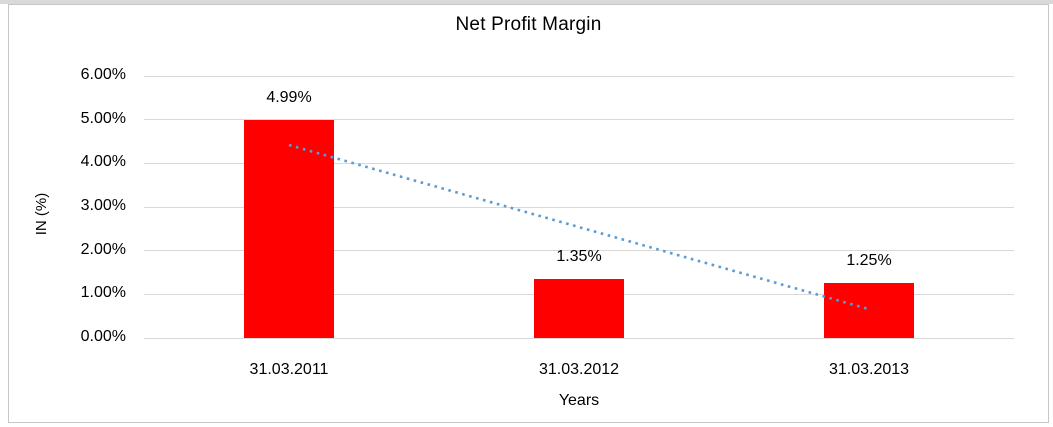 The height and width of the screenshot is (427, 1053). Describe the element at coordinates (289, 229) in the screenshot. I see `bar-31.03.2011` at that location.